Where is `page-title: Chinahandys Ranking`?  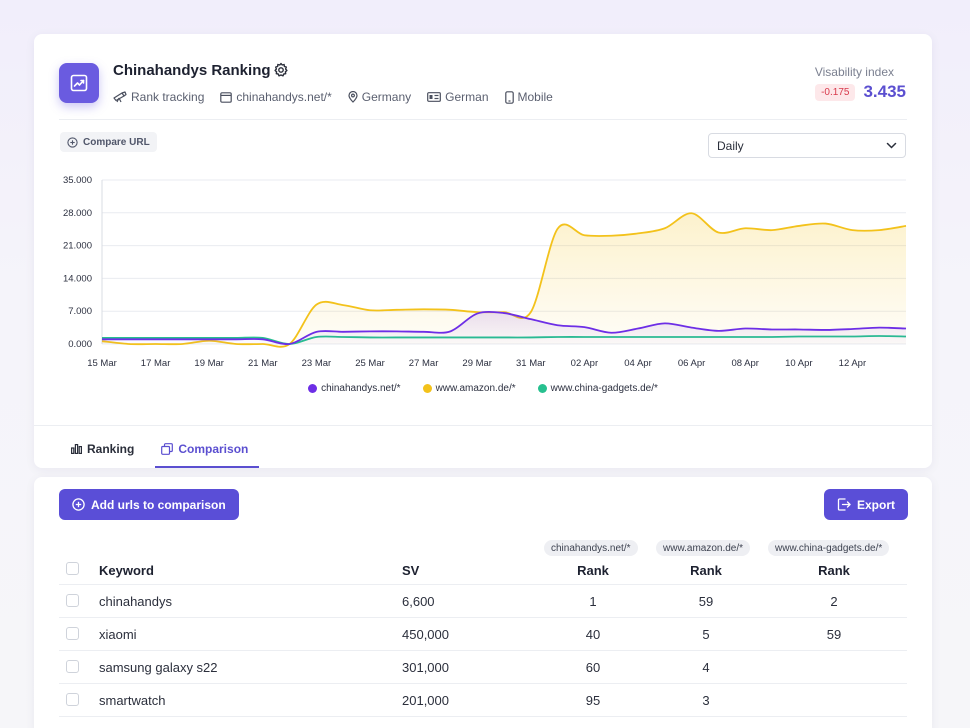
page-title: Chinahandys Ranking is located at coordinates (192, 70).